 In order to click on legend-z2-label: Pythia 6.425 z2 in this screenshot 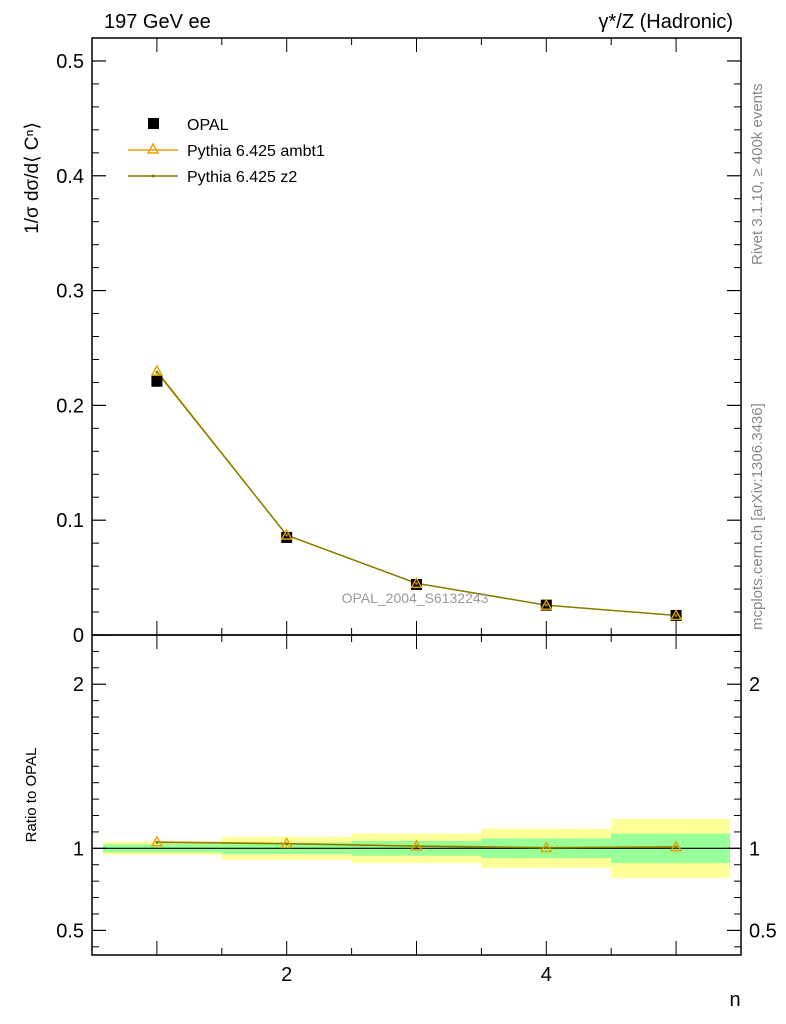, I will do `click(242, 177)`.